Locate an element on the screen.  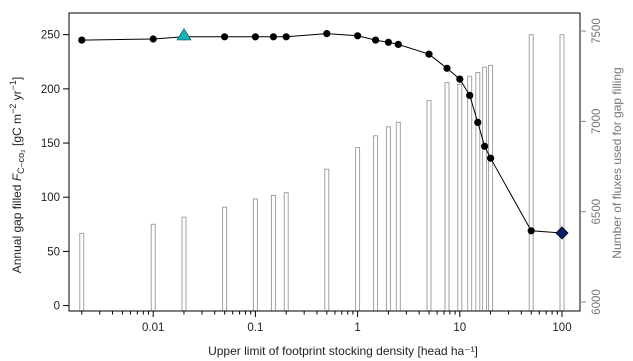
triangle-marker is located at coordinates (184, 34).